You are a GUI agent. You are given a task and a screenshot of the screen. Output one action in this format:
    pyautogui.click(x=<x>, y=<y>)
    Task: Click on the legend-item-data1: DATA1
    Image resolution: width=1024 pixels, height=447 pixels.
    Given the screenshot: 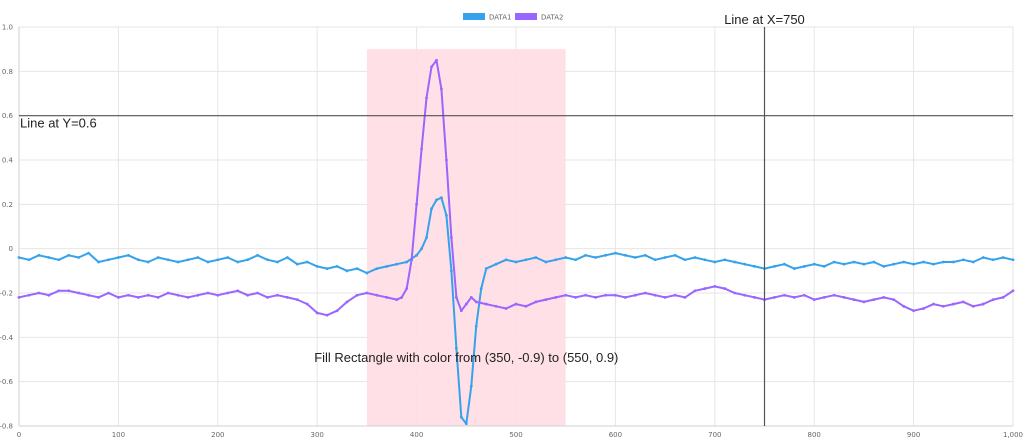 What is the action you would take?
    pyautogui.click(x=487, y=17)
    